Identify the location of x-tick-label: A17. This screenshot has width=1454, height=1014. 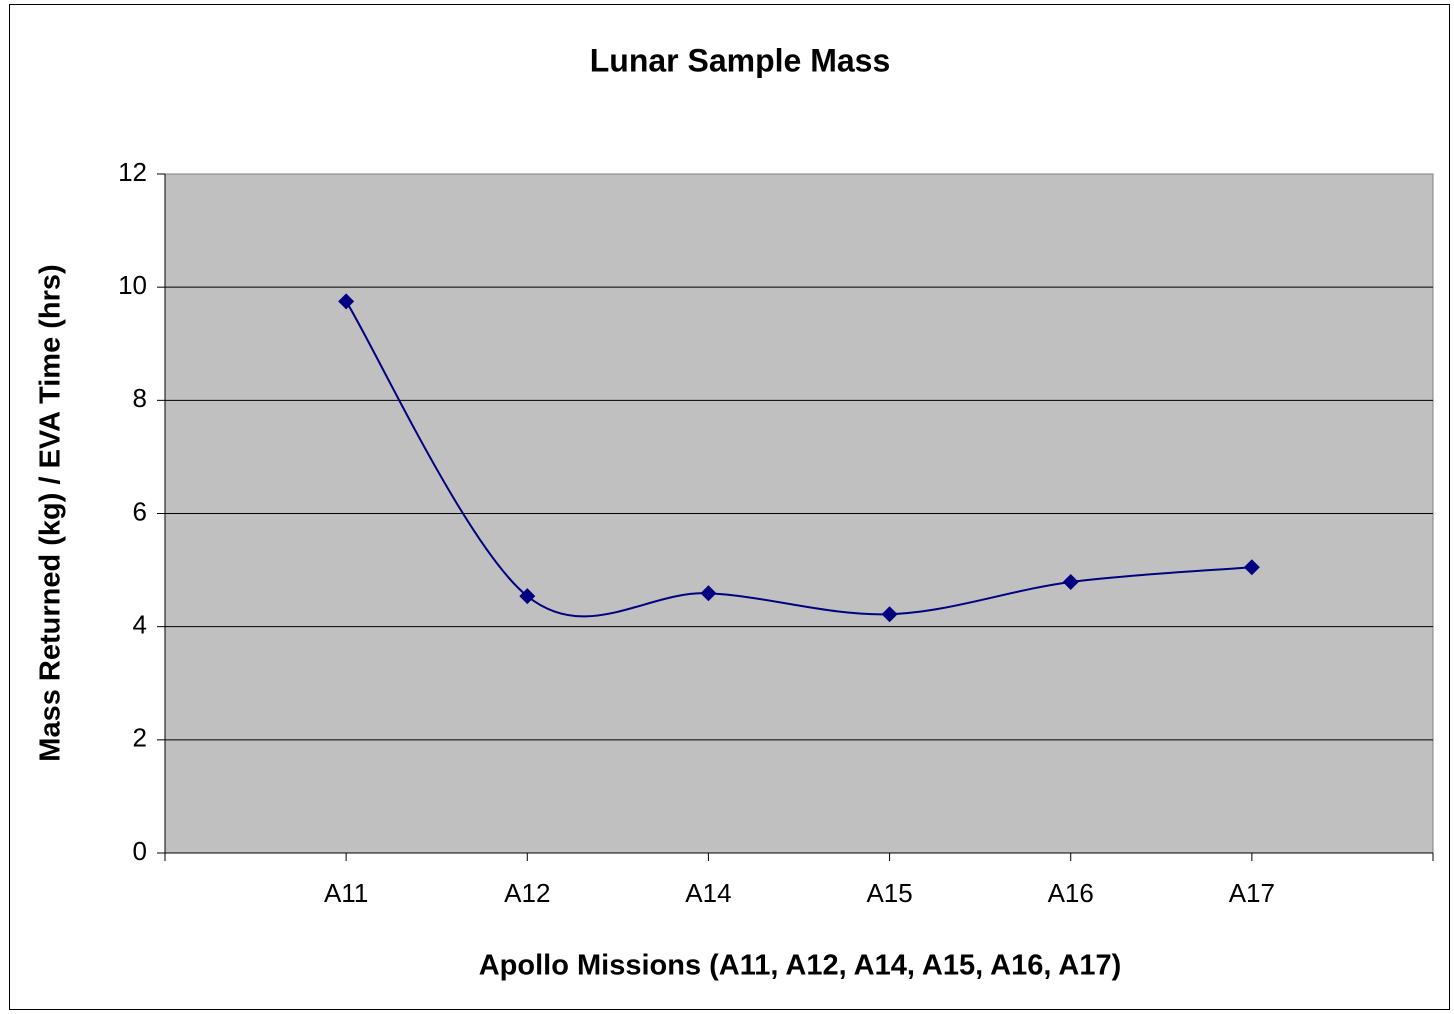
(1252, 893).